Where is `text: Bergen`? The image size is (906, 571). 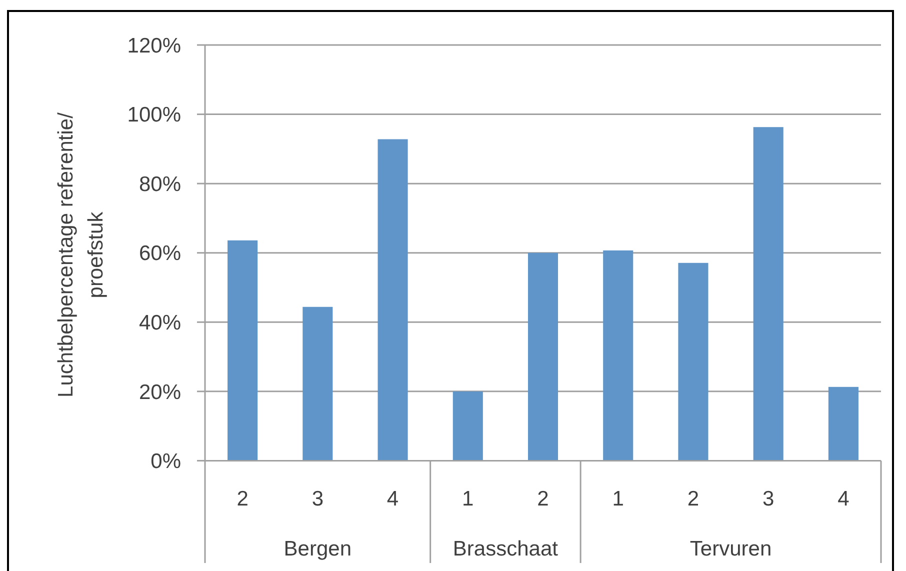
text: Bergen is located at coordinates (318, 548).